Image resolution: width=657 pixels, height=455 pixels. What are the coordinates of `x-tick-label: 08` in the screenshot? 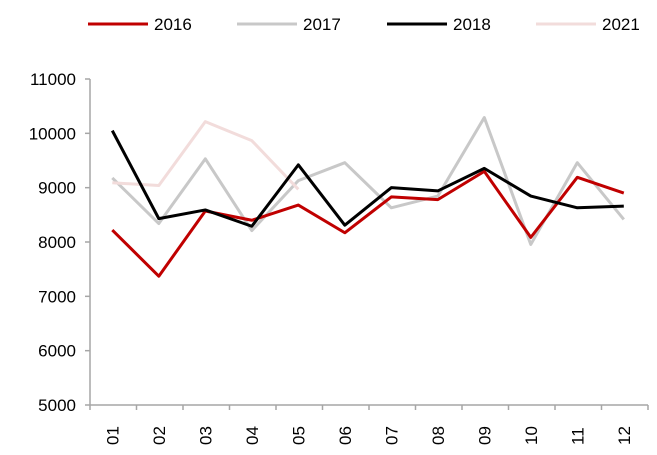 It's located at (438, 435).